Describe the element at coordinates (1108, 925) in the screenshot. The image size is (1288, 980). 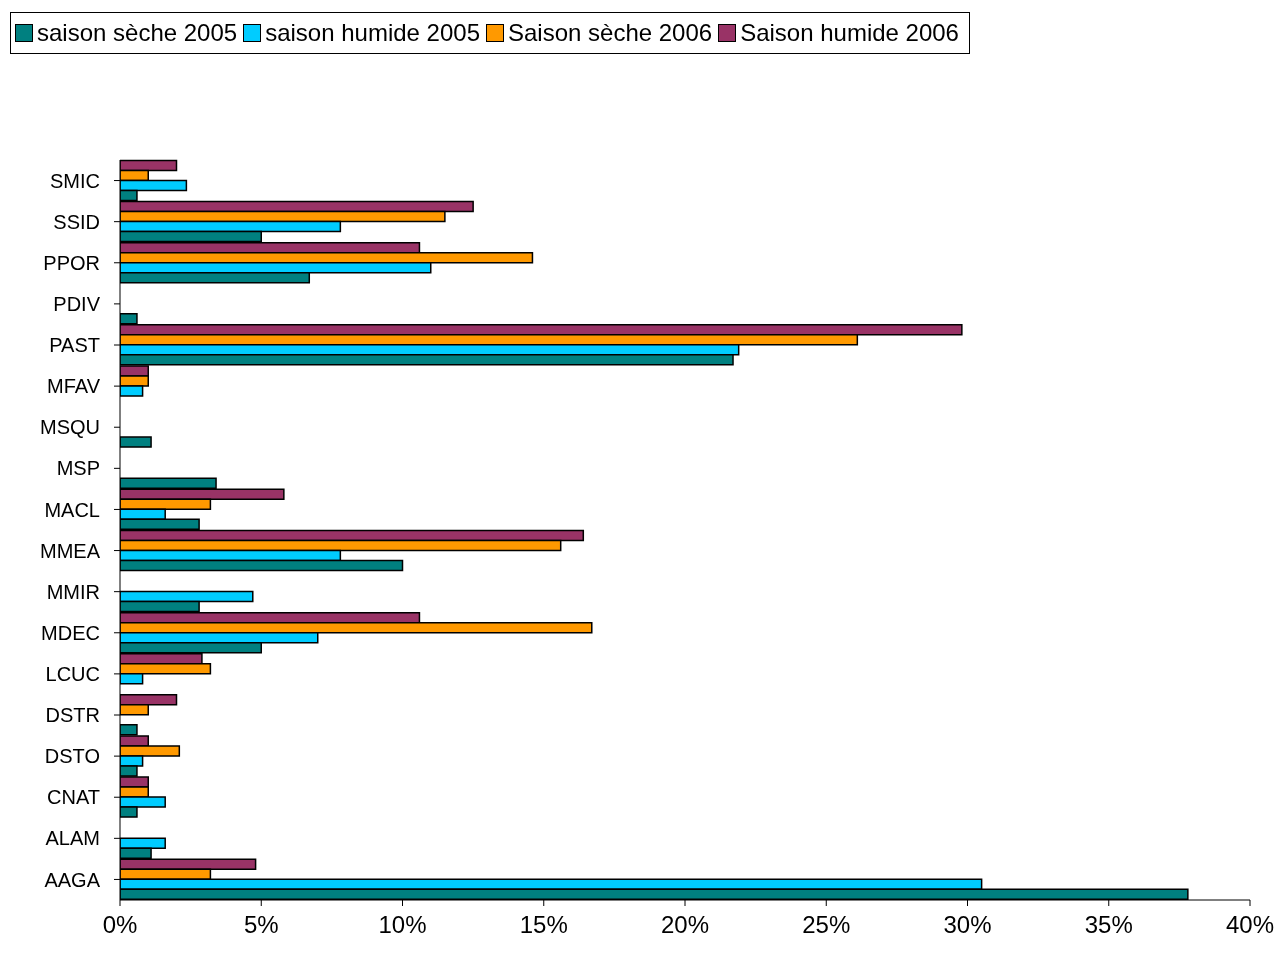
I see `x-tick-label: 35%` at that location.